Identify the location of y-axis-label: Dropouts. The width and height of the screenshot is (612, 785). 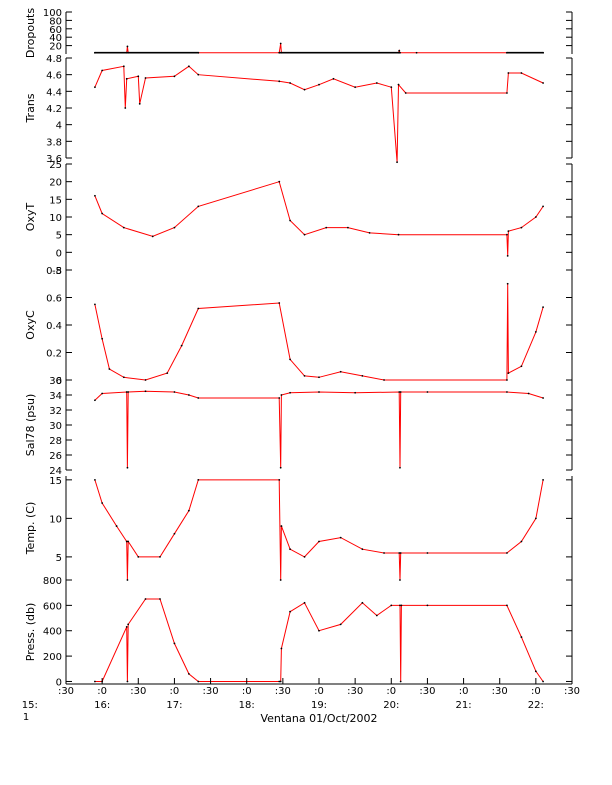
(30, 33).